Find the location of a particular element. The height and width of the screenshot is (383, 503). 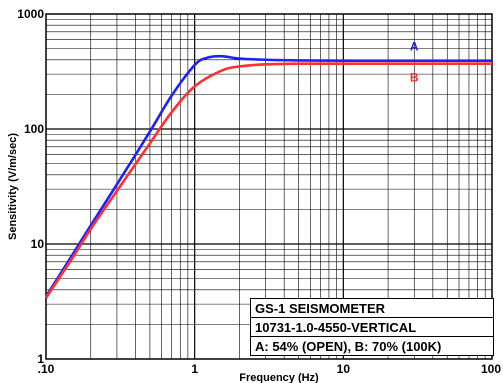

x-tick-label: 1 is located at coordinates (194, 369).